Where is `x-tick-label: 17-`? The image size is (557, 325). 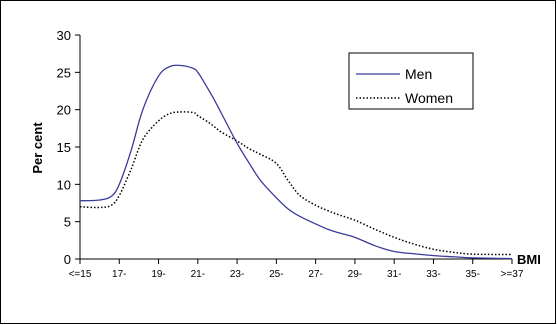
x-tick-label: 17- is located at coordinates (119, 274).